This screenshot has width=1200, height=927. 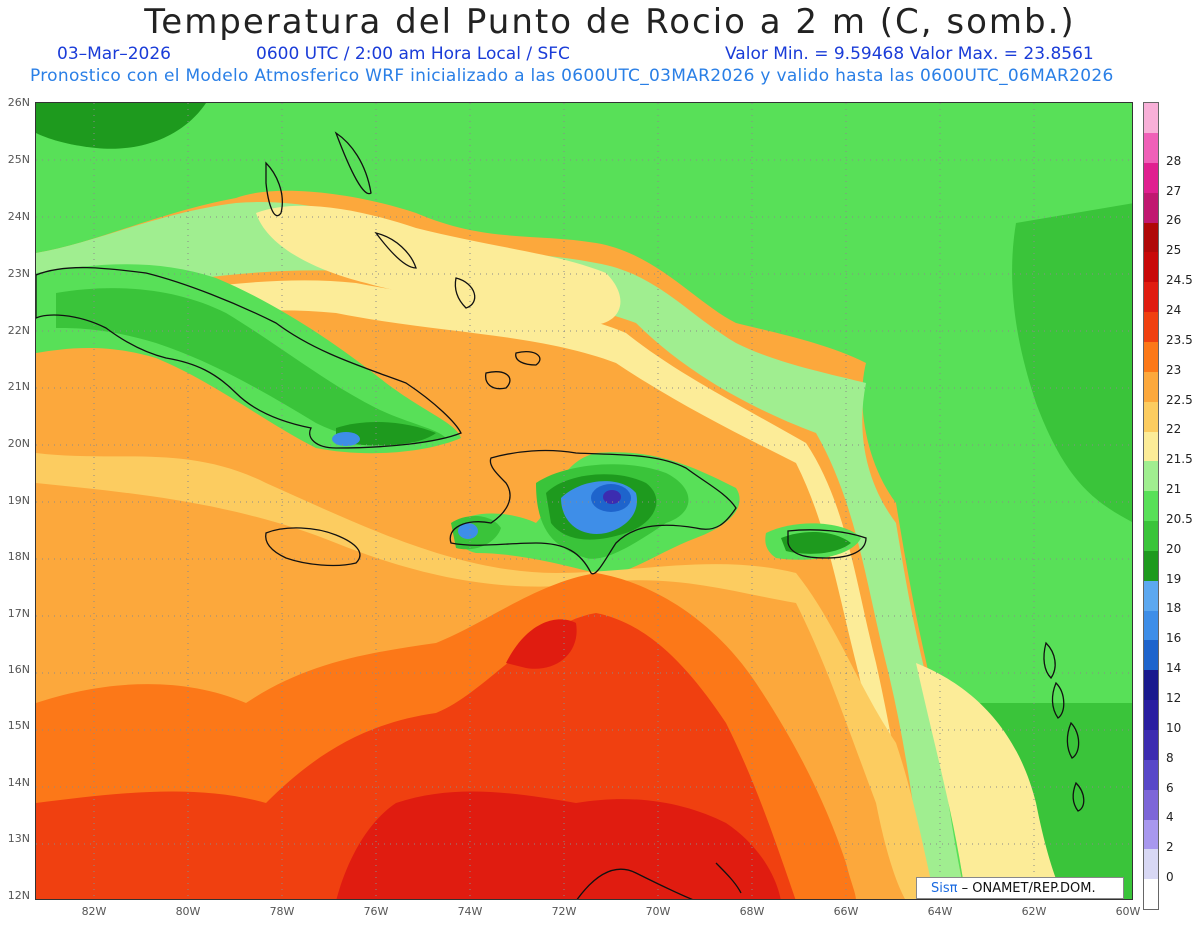 I want to click on colorbar-label: 20.5, so click(x=1179, y=518).